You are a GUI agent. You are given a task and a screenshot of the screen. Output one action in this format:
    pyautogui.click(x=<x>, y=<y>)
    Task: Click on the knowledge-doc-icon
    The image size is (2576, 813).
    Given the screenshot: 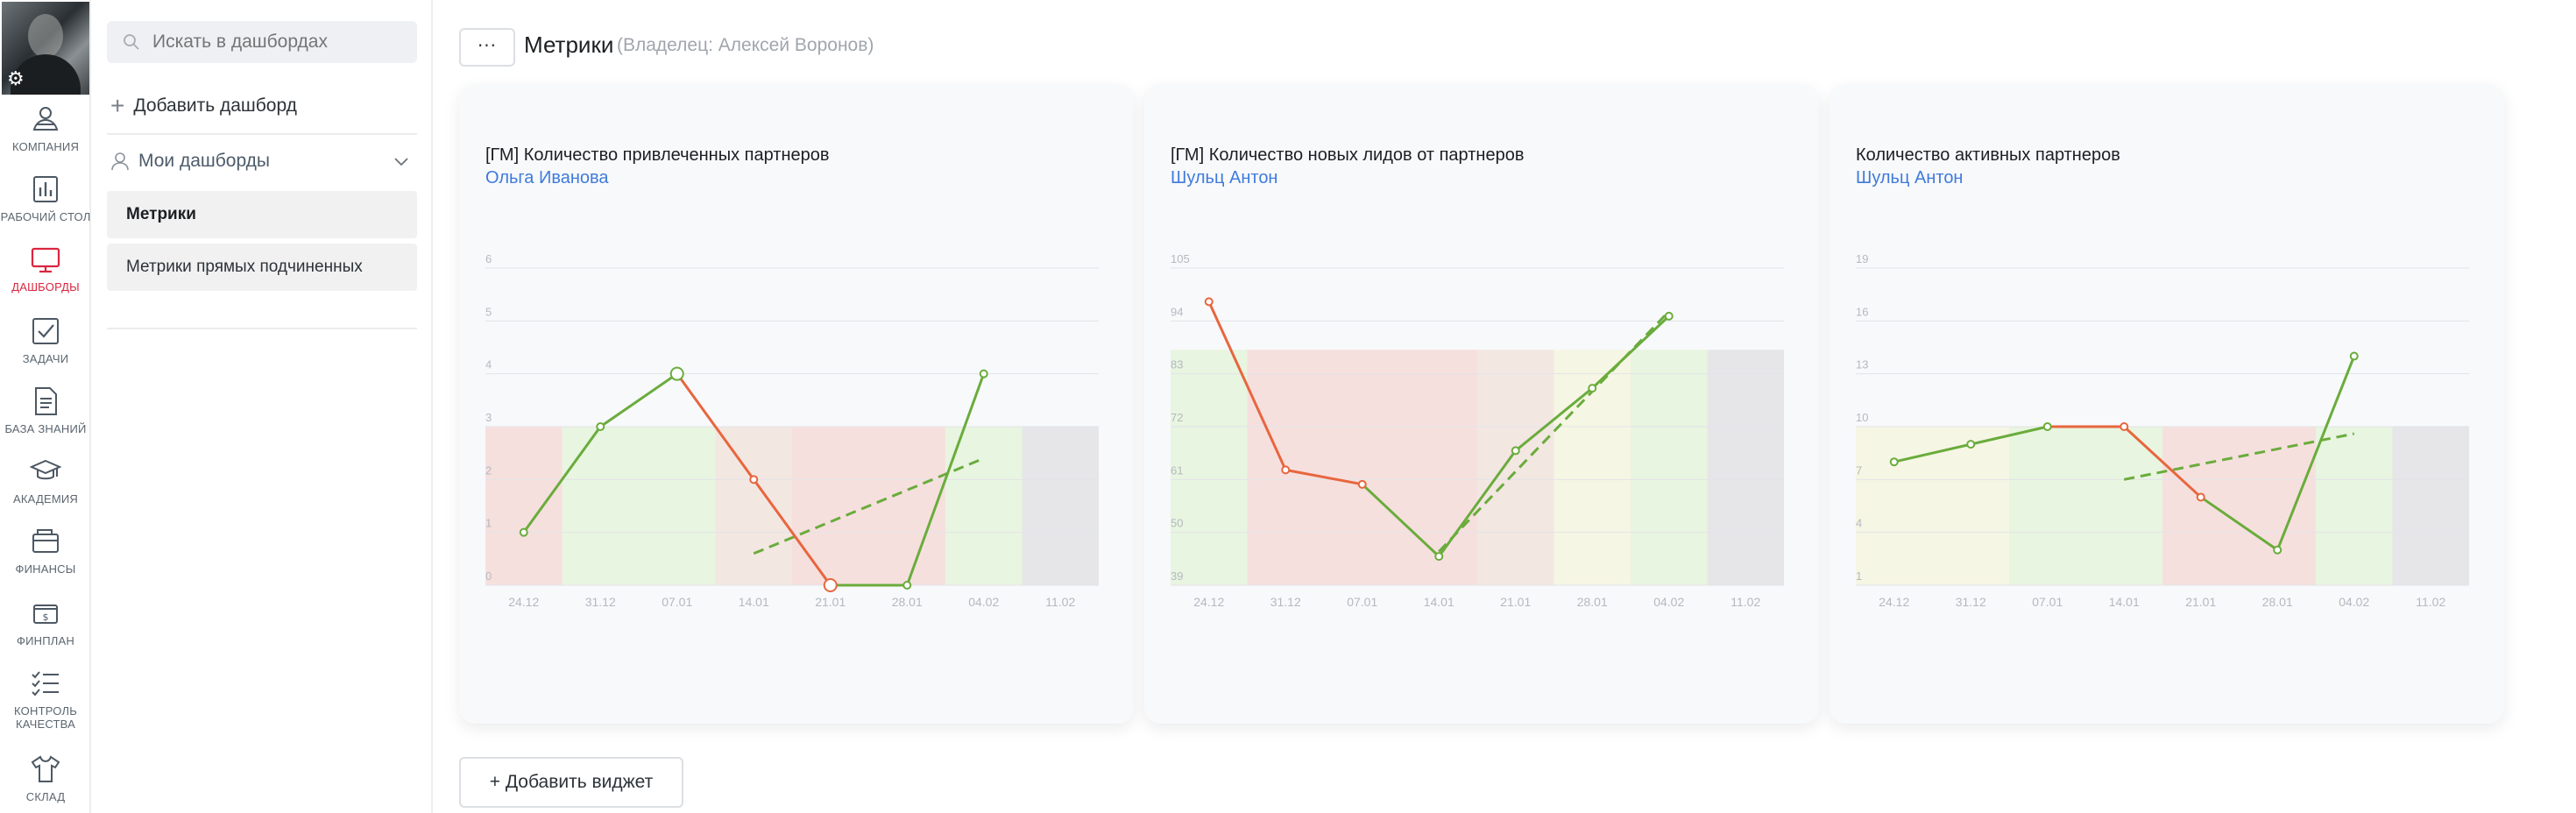 What is the action you would take?
    pyautogui.click(x=46, y=401)
    